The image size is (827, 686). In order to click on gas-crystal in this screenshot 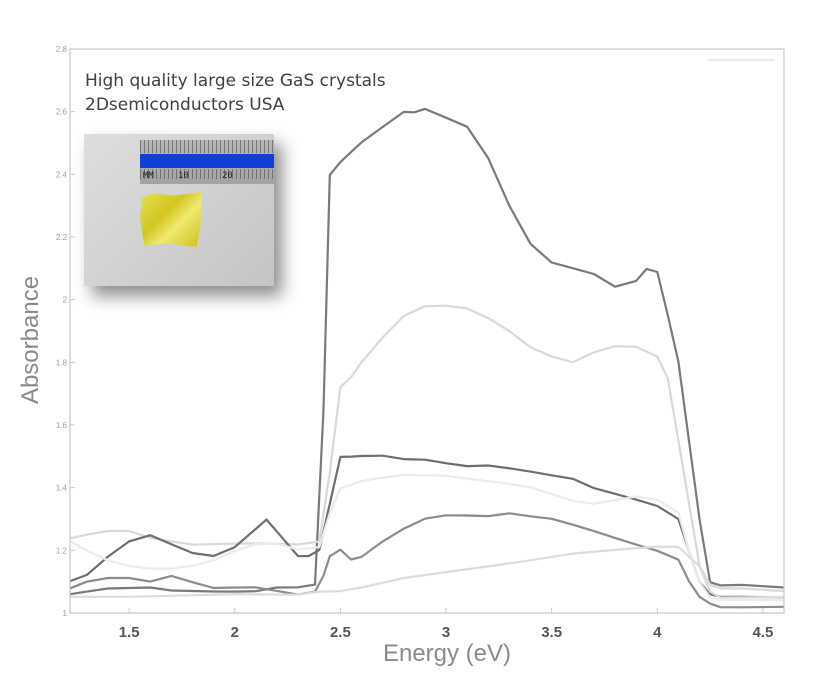, I will do `click(171, 219)`.